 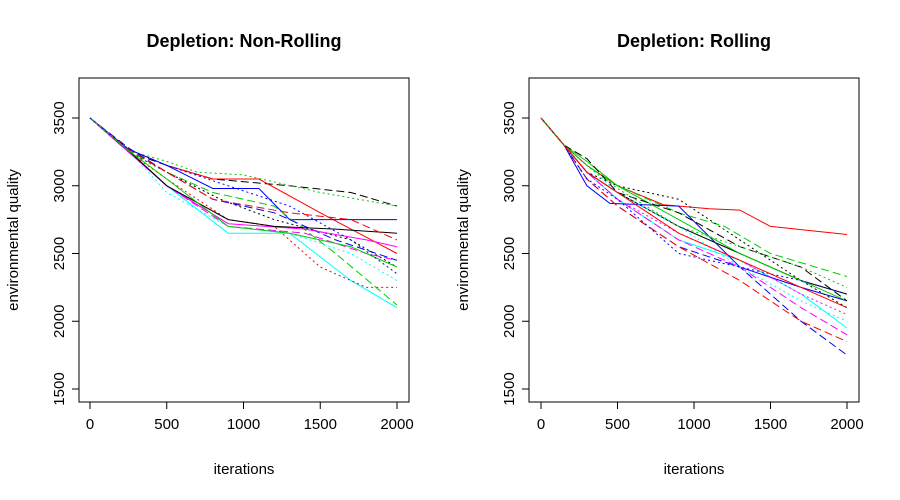 I want to click on chart-title: Depletion: Non-Rolling, so click(x=244, y=41).